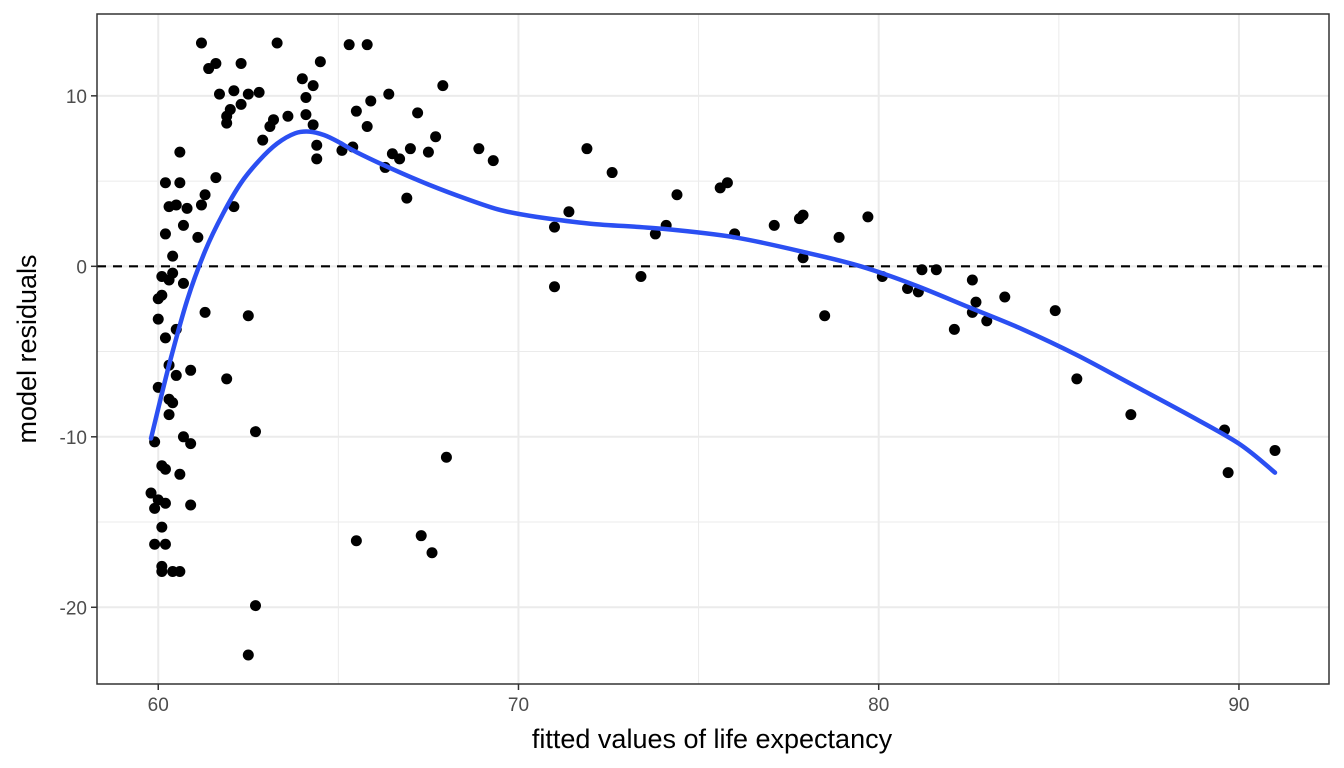  What do you see at coordinates (76, 97) in the screenshot?
I see `y-tick-label: 10` at bounding box center [76, 97].